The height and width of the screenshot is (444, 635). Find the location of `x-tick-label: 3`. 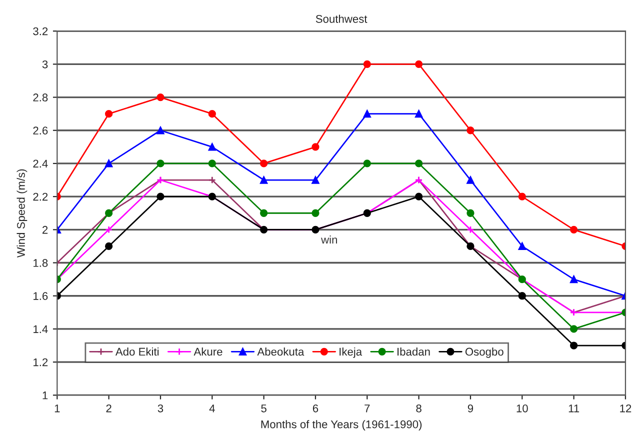

x-tick-label: 3 is located at coordinates (161, 408).